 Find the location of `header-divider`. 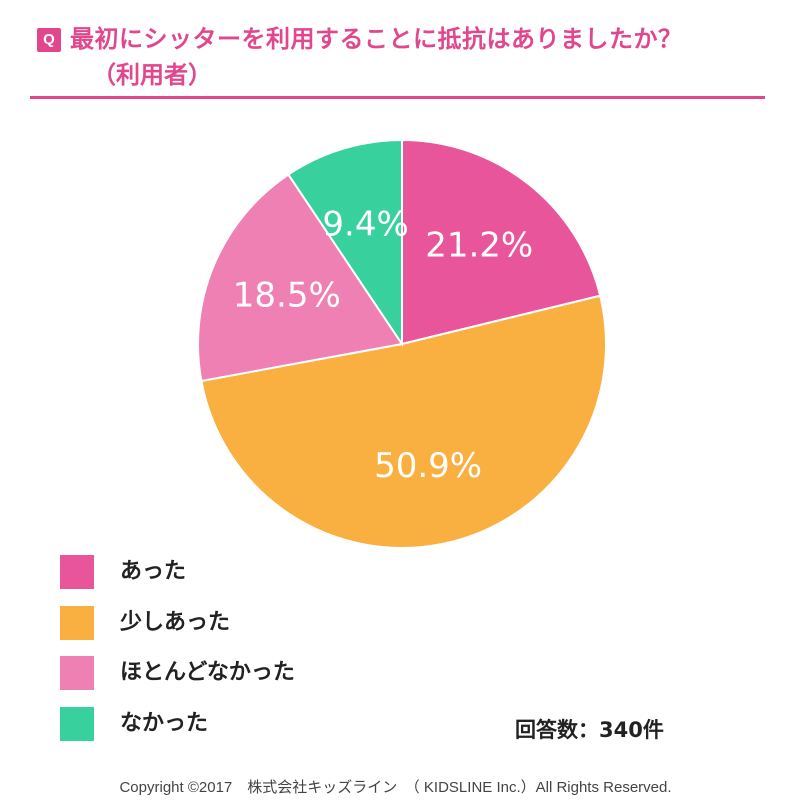

header-divider is located at coordinates (397, 97).